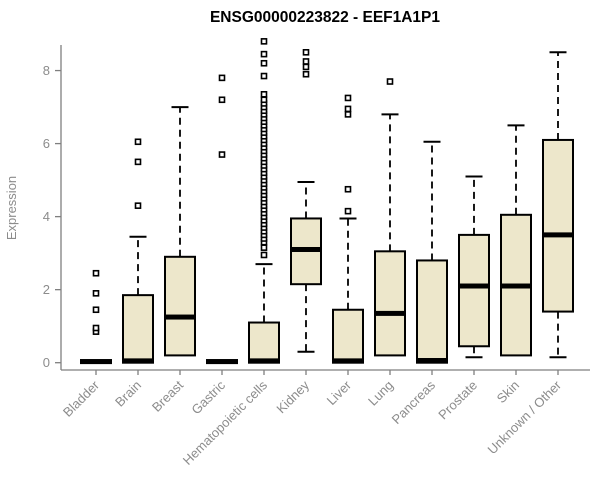  What do you see at coordinates (128, 394) in the screenshot?
I see `x-category-label: Brain` at bounding box center [128, 394].